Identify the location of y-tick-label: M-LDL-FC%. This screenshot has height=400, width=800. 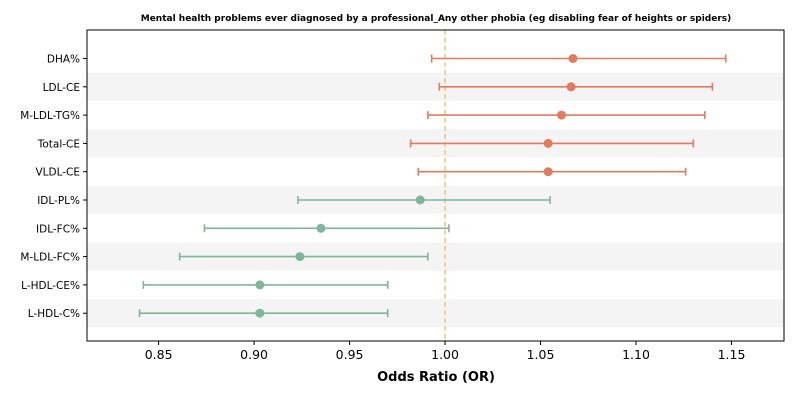
(50, 258).